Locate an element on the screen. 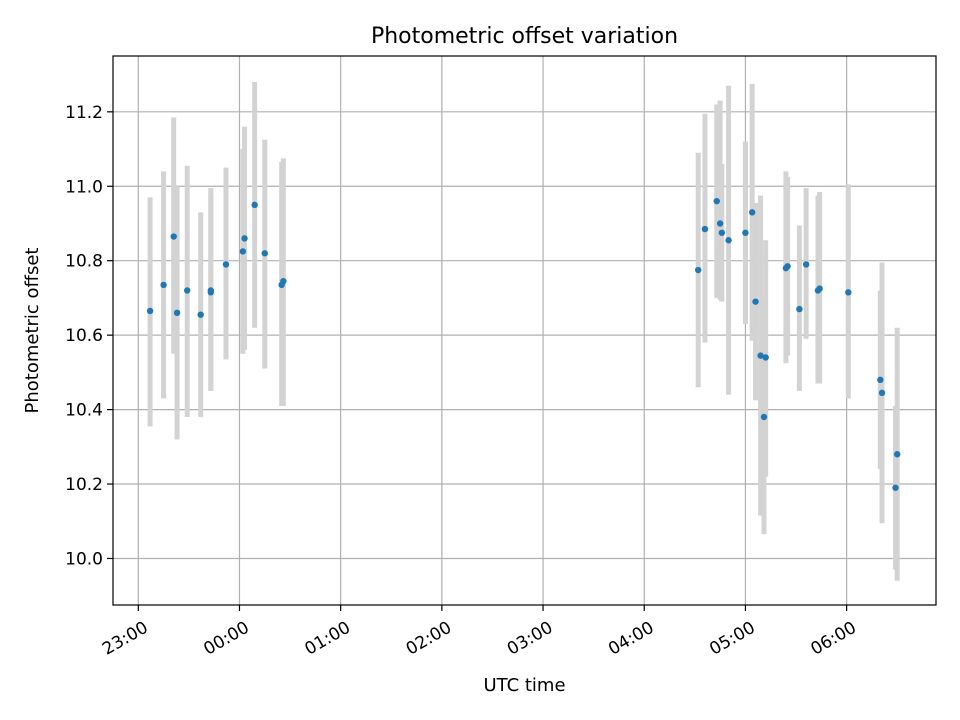 Image resolution: width=960 pixels, height=720 pixels. y-tick-label: 10.6 is located at coordinates (84, 336).